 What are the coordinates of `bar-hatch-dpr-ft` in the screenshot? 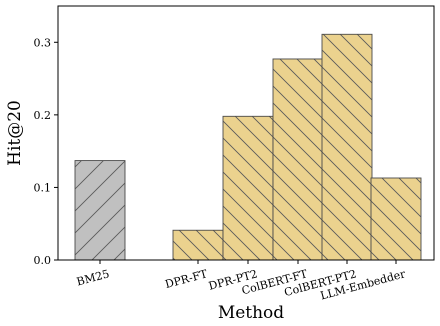 It's located at (198, 245).